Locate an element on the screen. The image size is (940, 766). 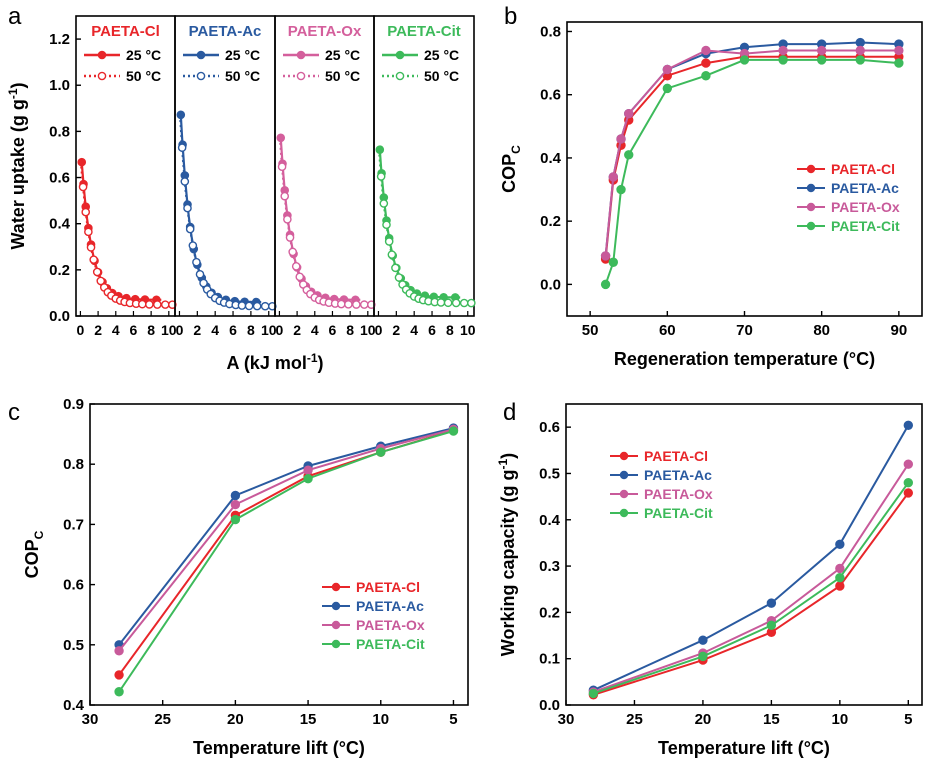
y-tick-label: 0.7 is located at coordinates (73, 524).